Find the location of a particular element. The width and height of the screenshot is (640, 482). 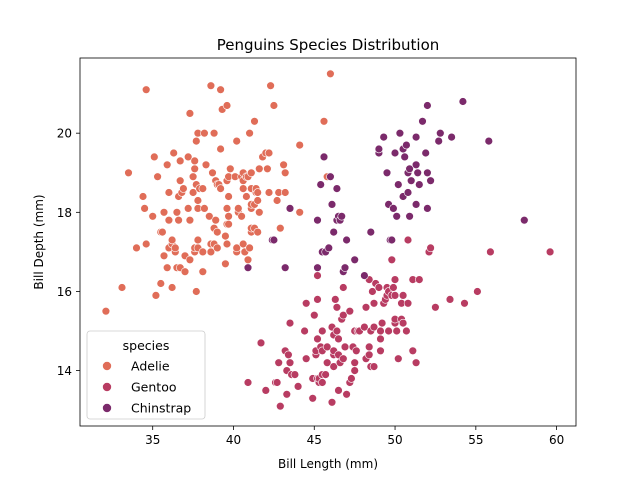

x-axis-label: Bill Length (mm) is located at coordinates (328, 464).